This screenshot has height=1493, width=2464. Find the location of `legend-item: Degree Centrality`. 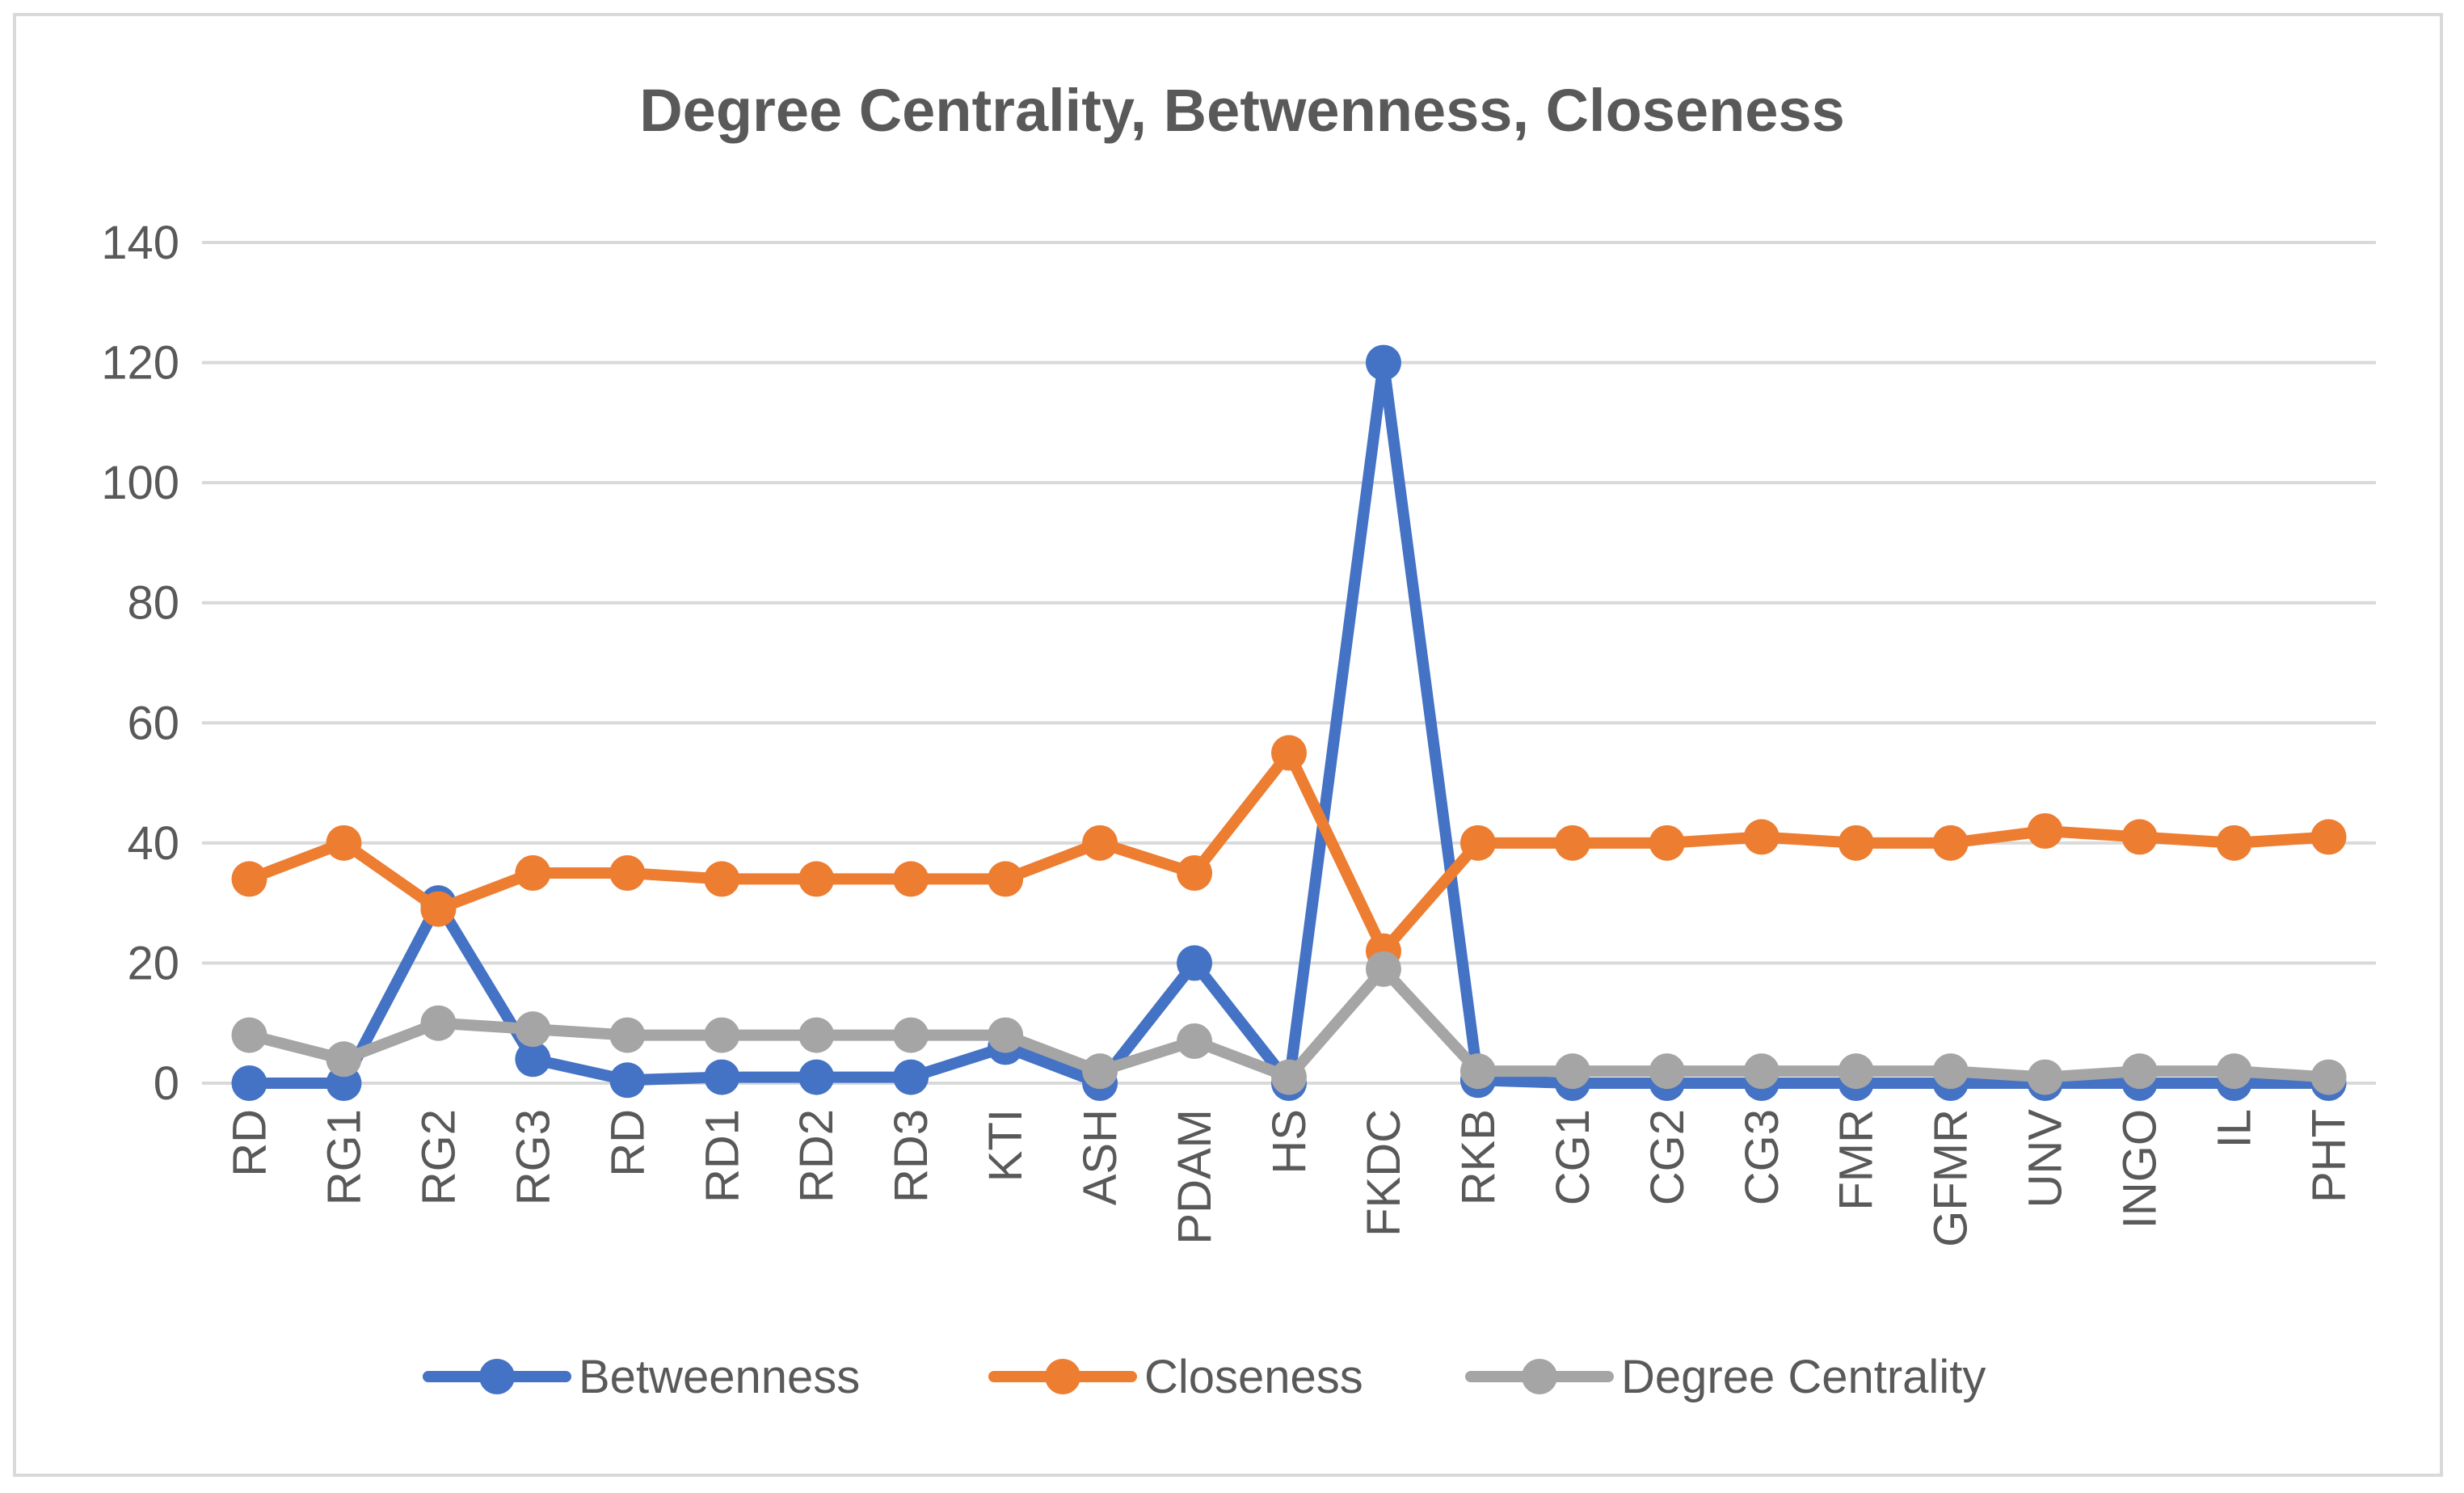

legend-item: Degree Centrality is located at coordinates (1726, 1377).